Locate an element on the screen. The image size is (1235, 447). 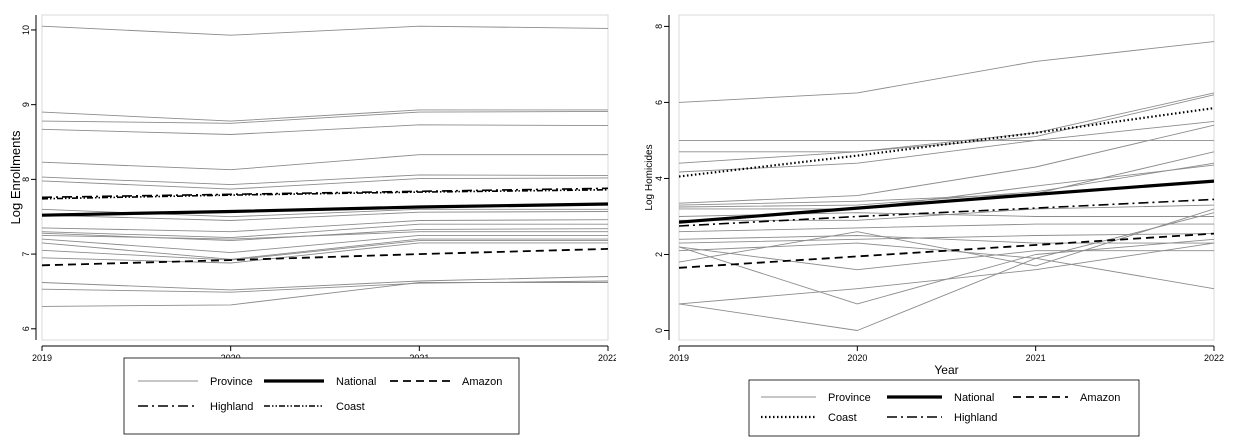
x-axis-title: Year is located at coordinates (946, 370).